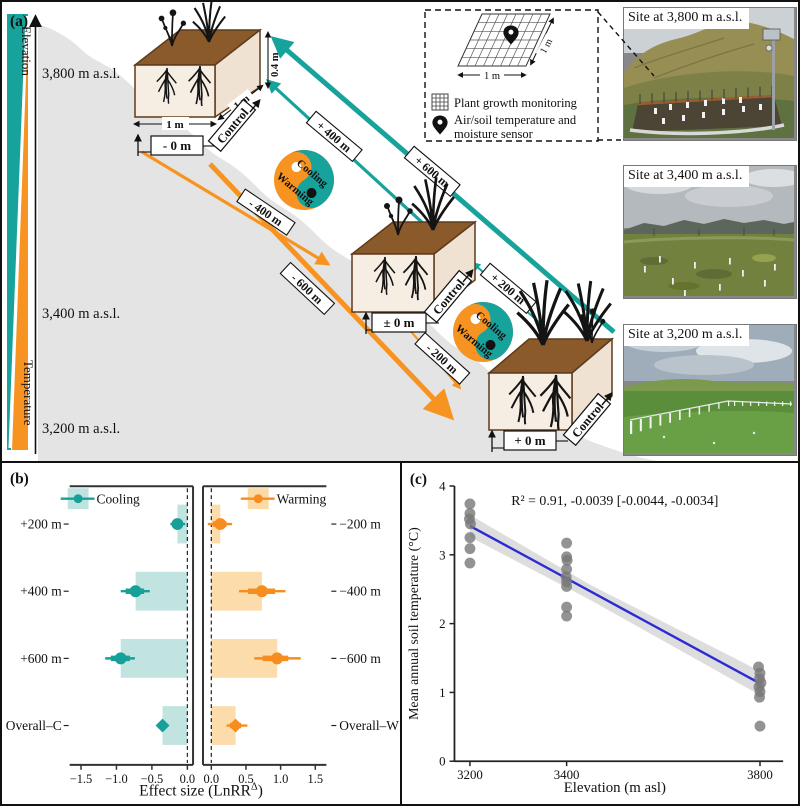  I want to click on legend-sensor-label-line2: moisture sensor, so click(494, 134).